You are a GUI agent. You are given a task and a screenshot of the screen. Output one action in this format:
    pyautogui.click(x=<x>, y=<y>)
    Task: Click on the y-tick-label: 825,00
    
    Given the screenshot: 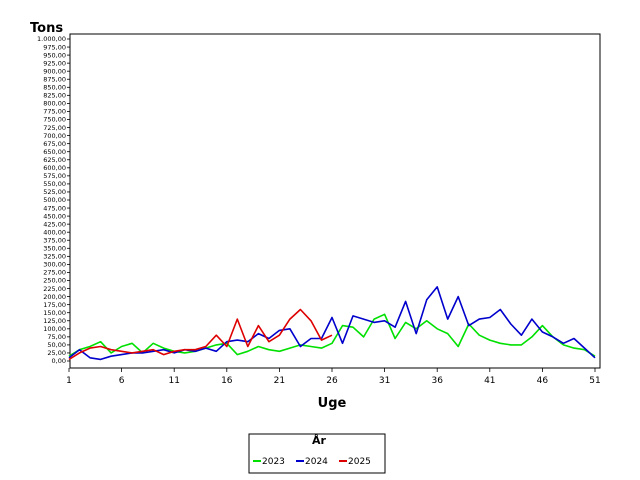 What is the action you would take?
    pyautogui.click(x=54, y=96)
    